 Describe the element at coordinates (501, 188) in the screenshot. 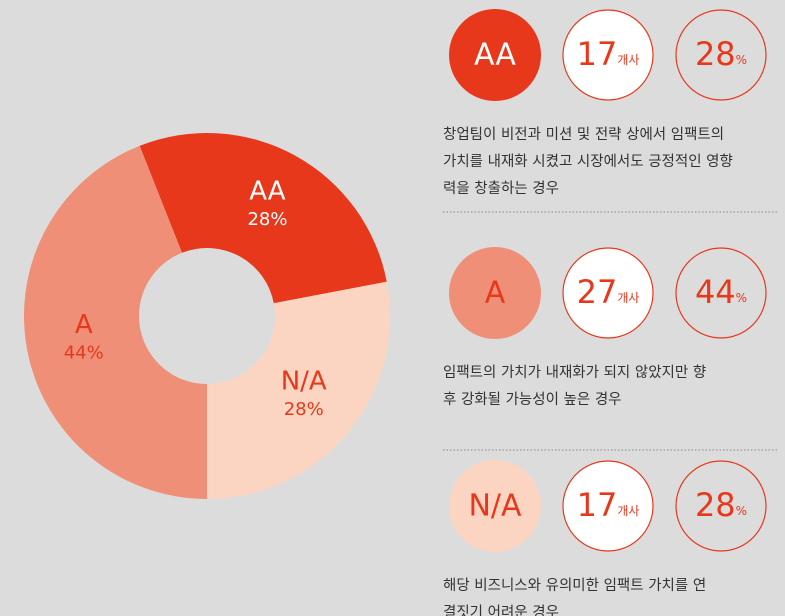

I see `description: 력을 창출하는 경우` at that location.